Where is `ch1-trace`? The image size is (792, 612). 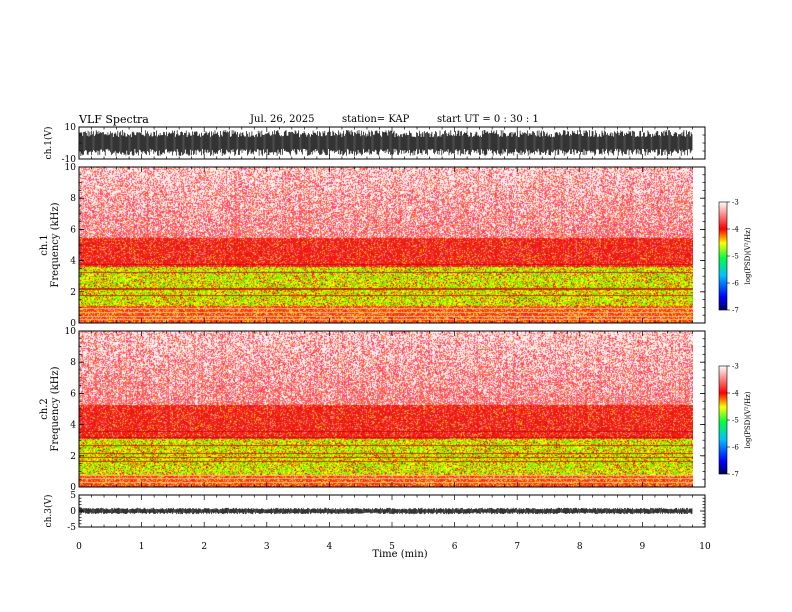
ch1-trace is located at coordinates (386, 143).